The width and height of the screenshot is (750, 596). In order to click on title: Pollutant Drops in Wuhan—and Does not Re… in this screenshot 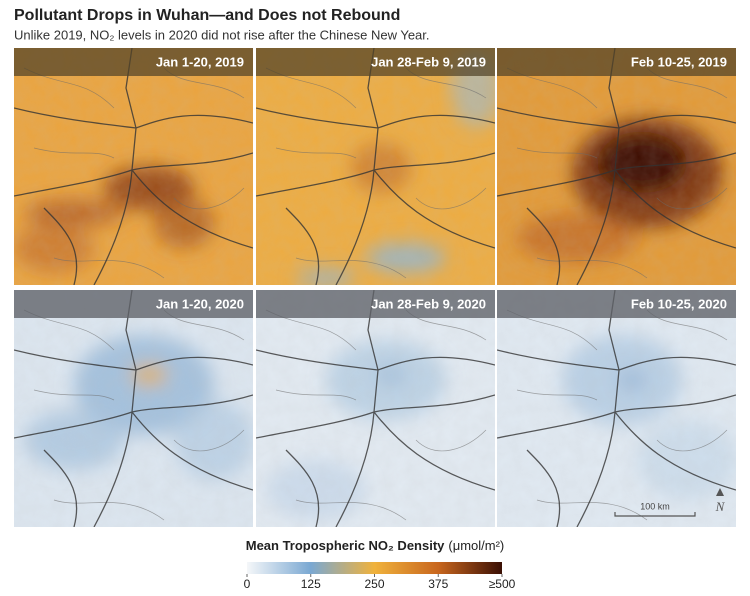, I will do `click(207, 15)`.